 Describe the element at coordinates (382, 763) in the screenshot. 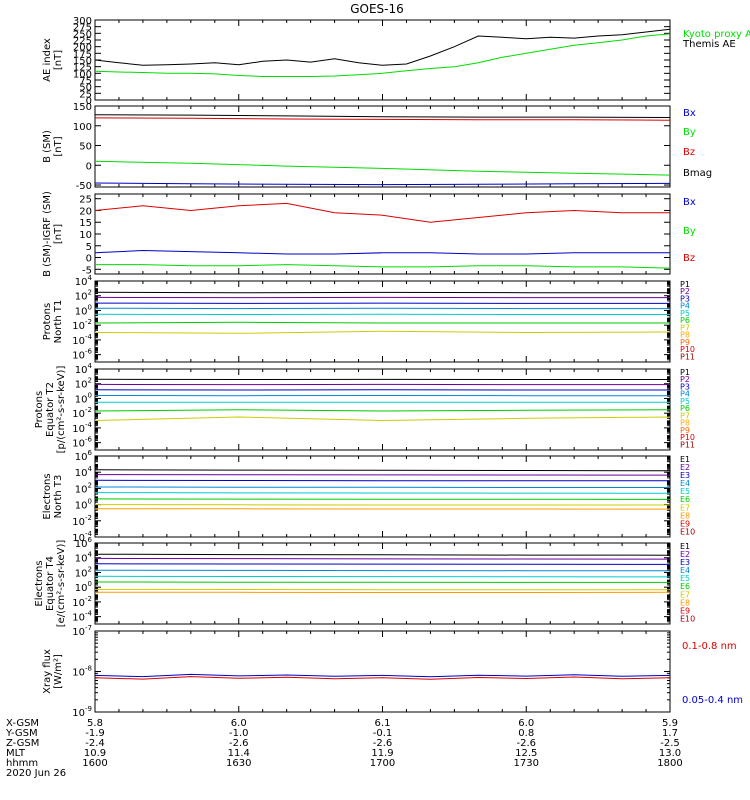

I see `x-axis-value: 1700` at that location.